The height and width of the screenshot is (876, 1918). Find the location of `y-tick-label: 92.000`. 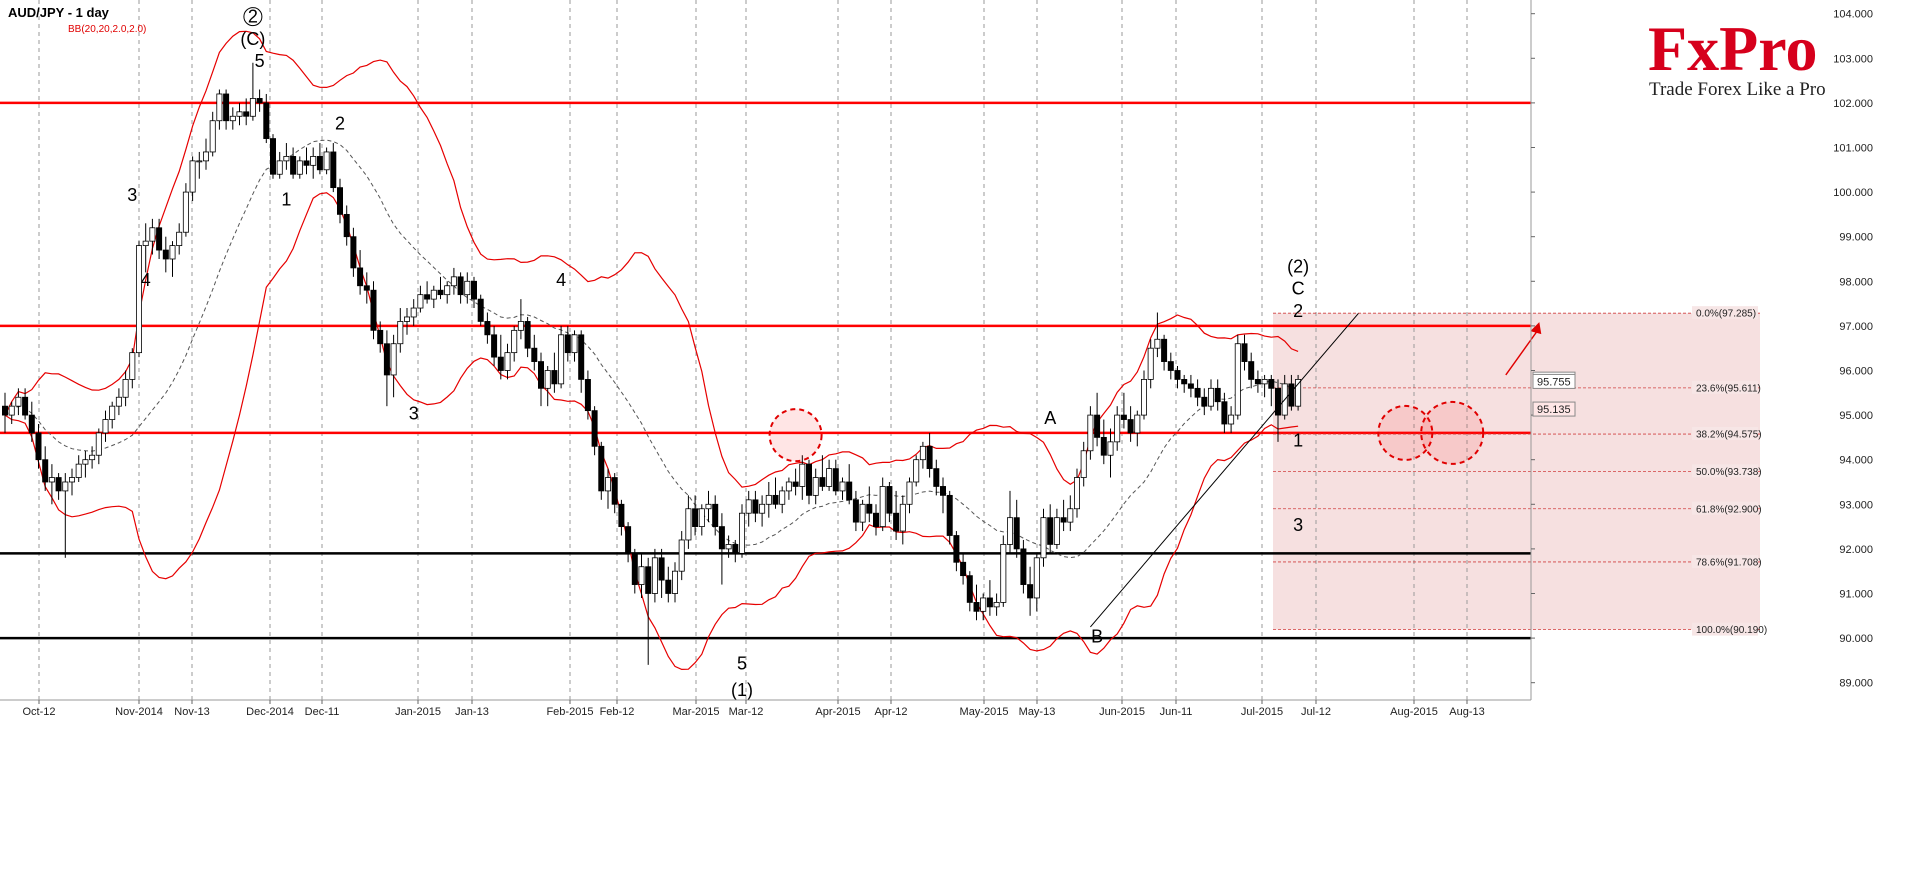

y-tick-label: 92.000 is located at coordinates (1856, 550).